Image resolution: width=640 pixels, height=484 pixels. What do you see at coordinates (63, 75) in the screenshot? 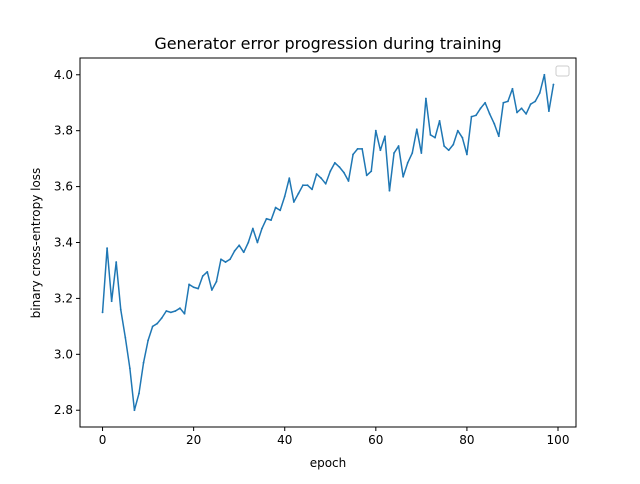
I see `y-tick-label: 4.0` at bounding box center [63, 75].